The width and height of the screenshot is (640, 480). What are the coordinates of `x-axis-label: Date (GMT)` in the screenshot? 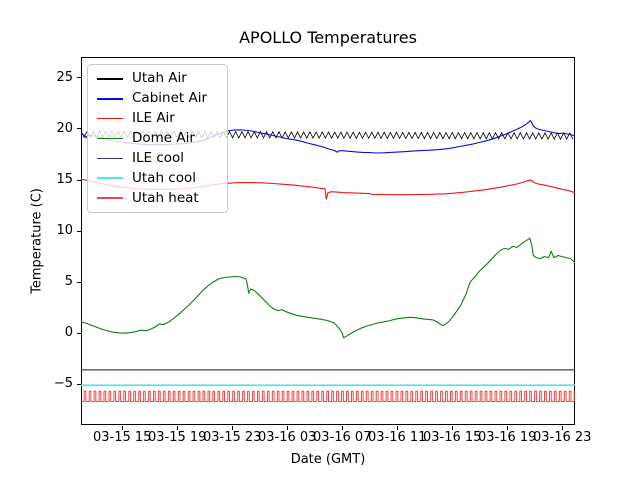 It's located at (328, 459).